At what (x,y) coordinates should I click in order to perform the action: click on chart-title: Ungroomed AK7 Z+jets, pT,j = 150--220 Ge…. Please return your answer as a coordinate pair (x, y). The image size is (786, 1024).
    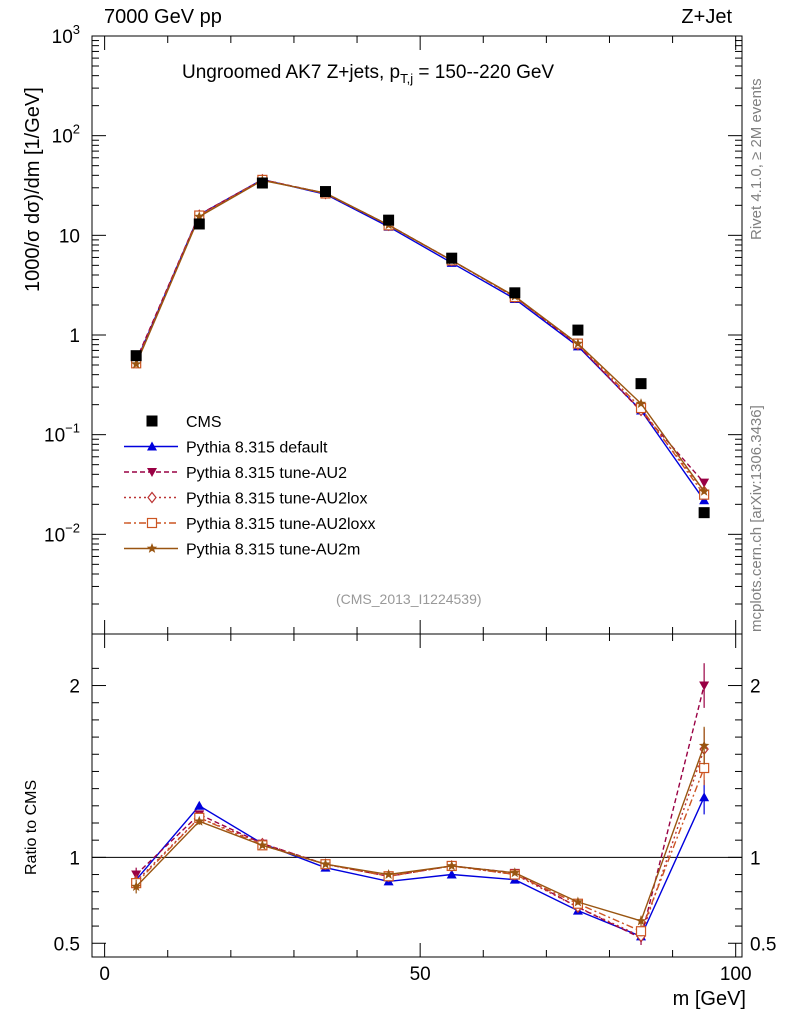
    Looking at the image, I should click on (368, 74).